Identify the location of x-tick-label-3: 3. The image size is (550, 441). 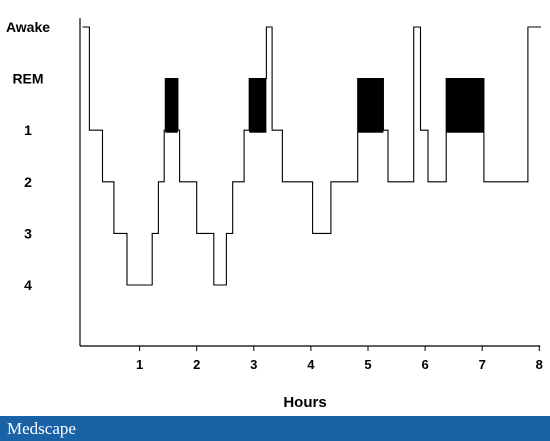
(253, 364).